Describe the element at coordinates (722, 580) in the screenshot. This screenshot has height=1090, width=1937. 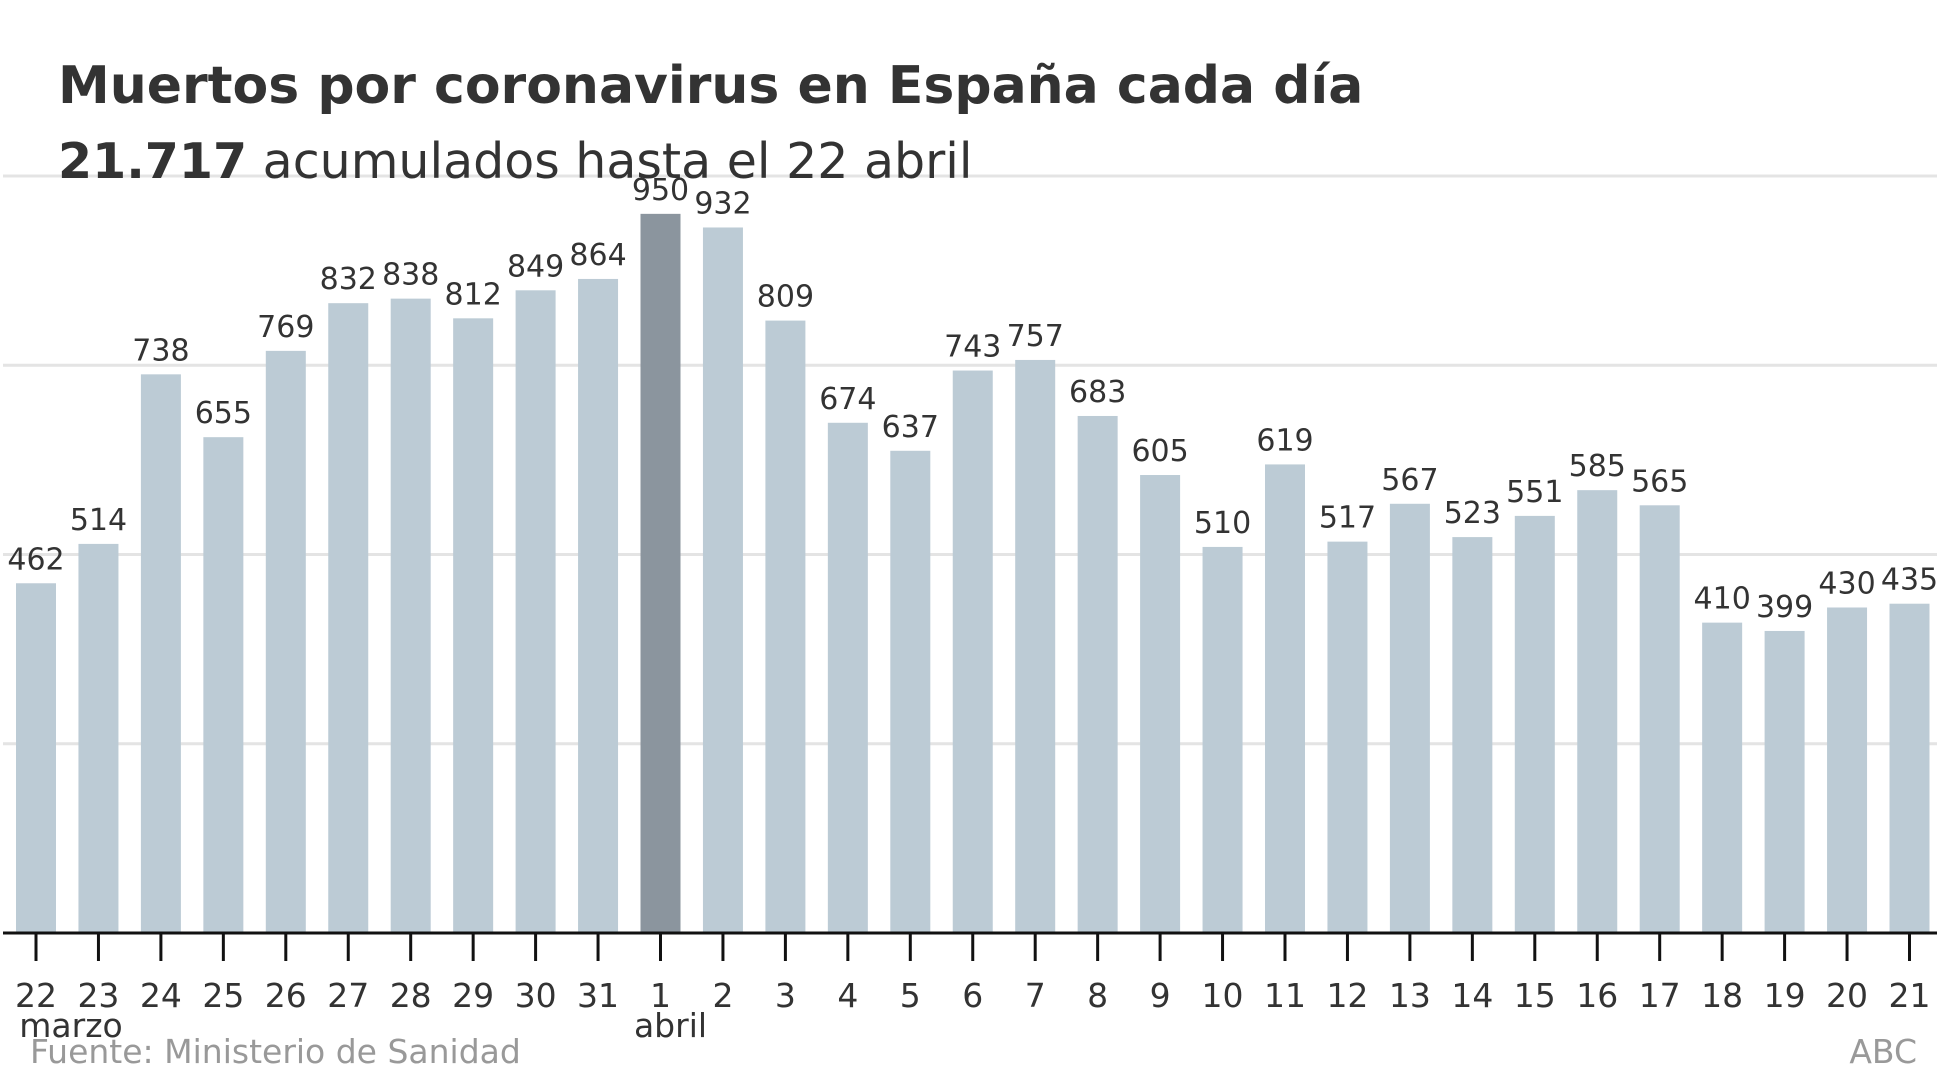
I see `bar-2-abril` at that location.